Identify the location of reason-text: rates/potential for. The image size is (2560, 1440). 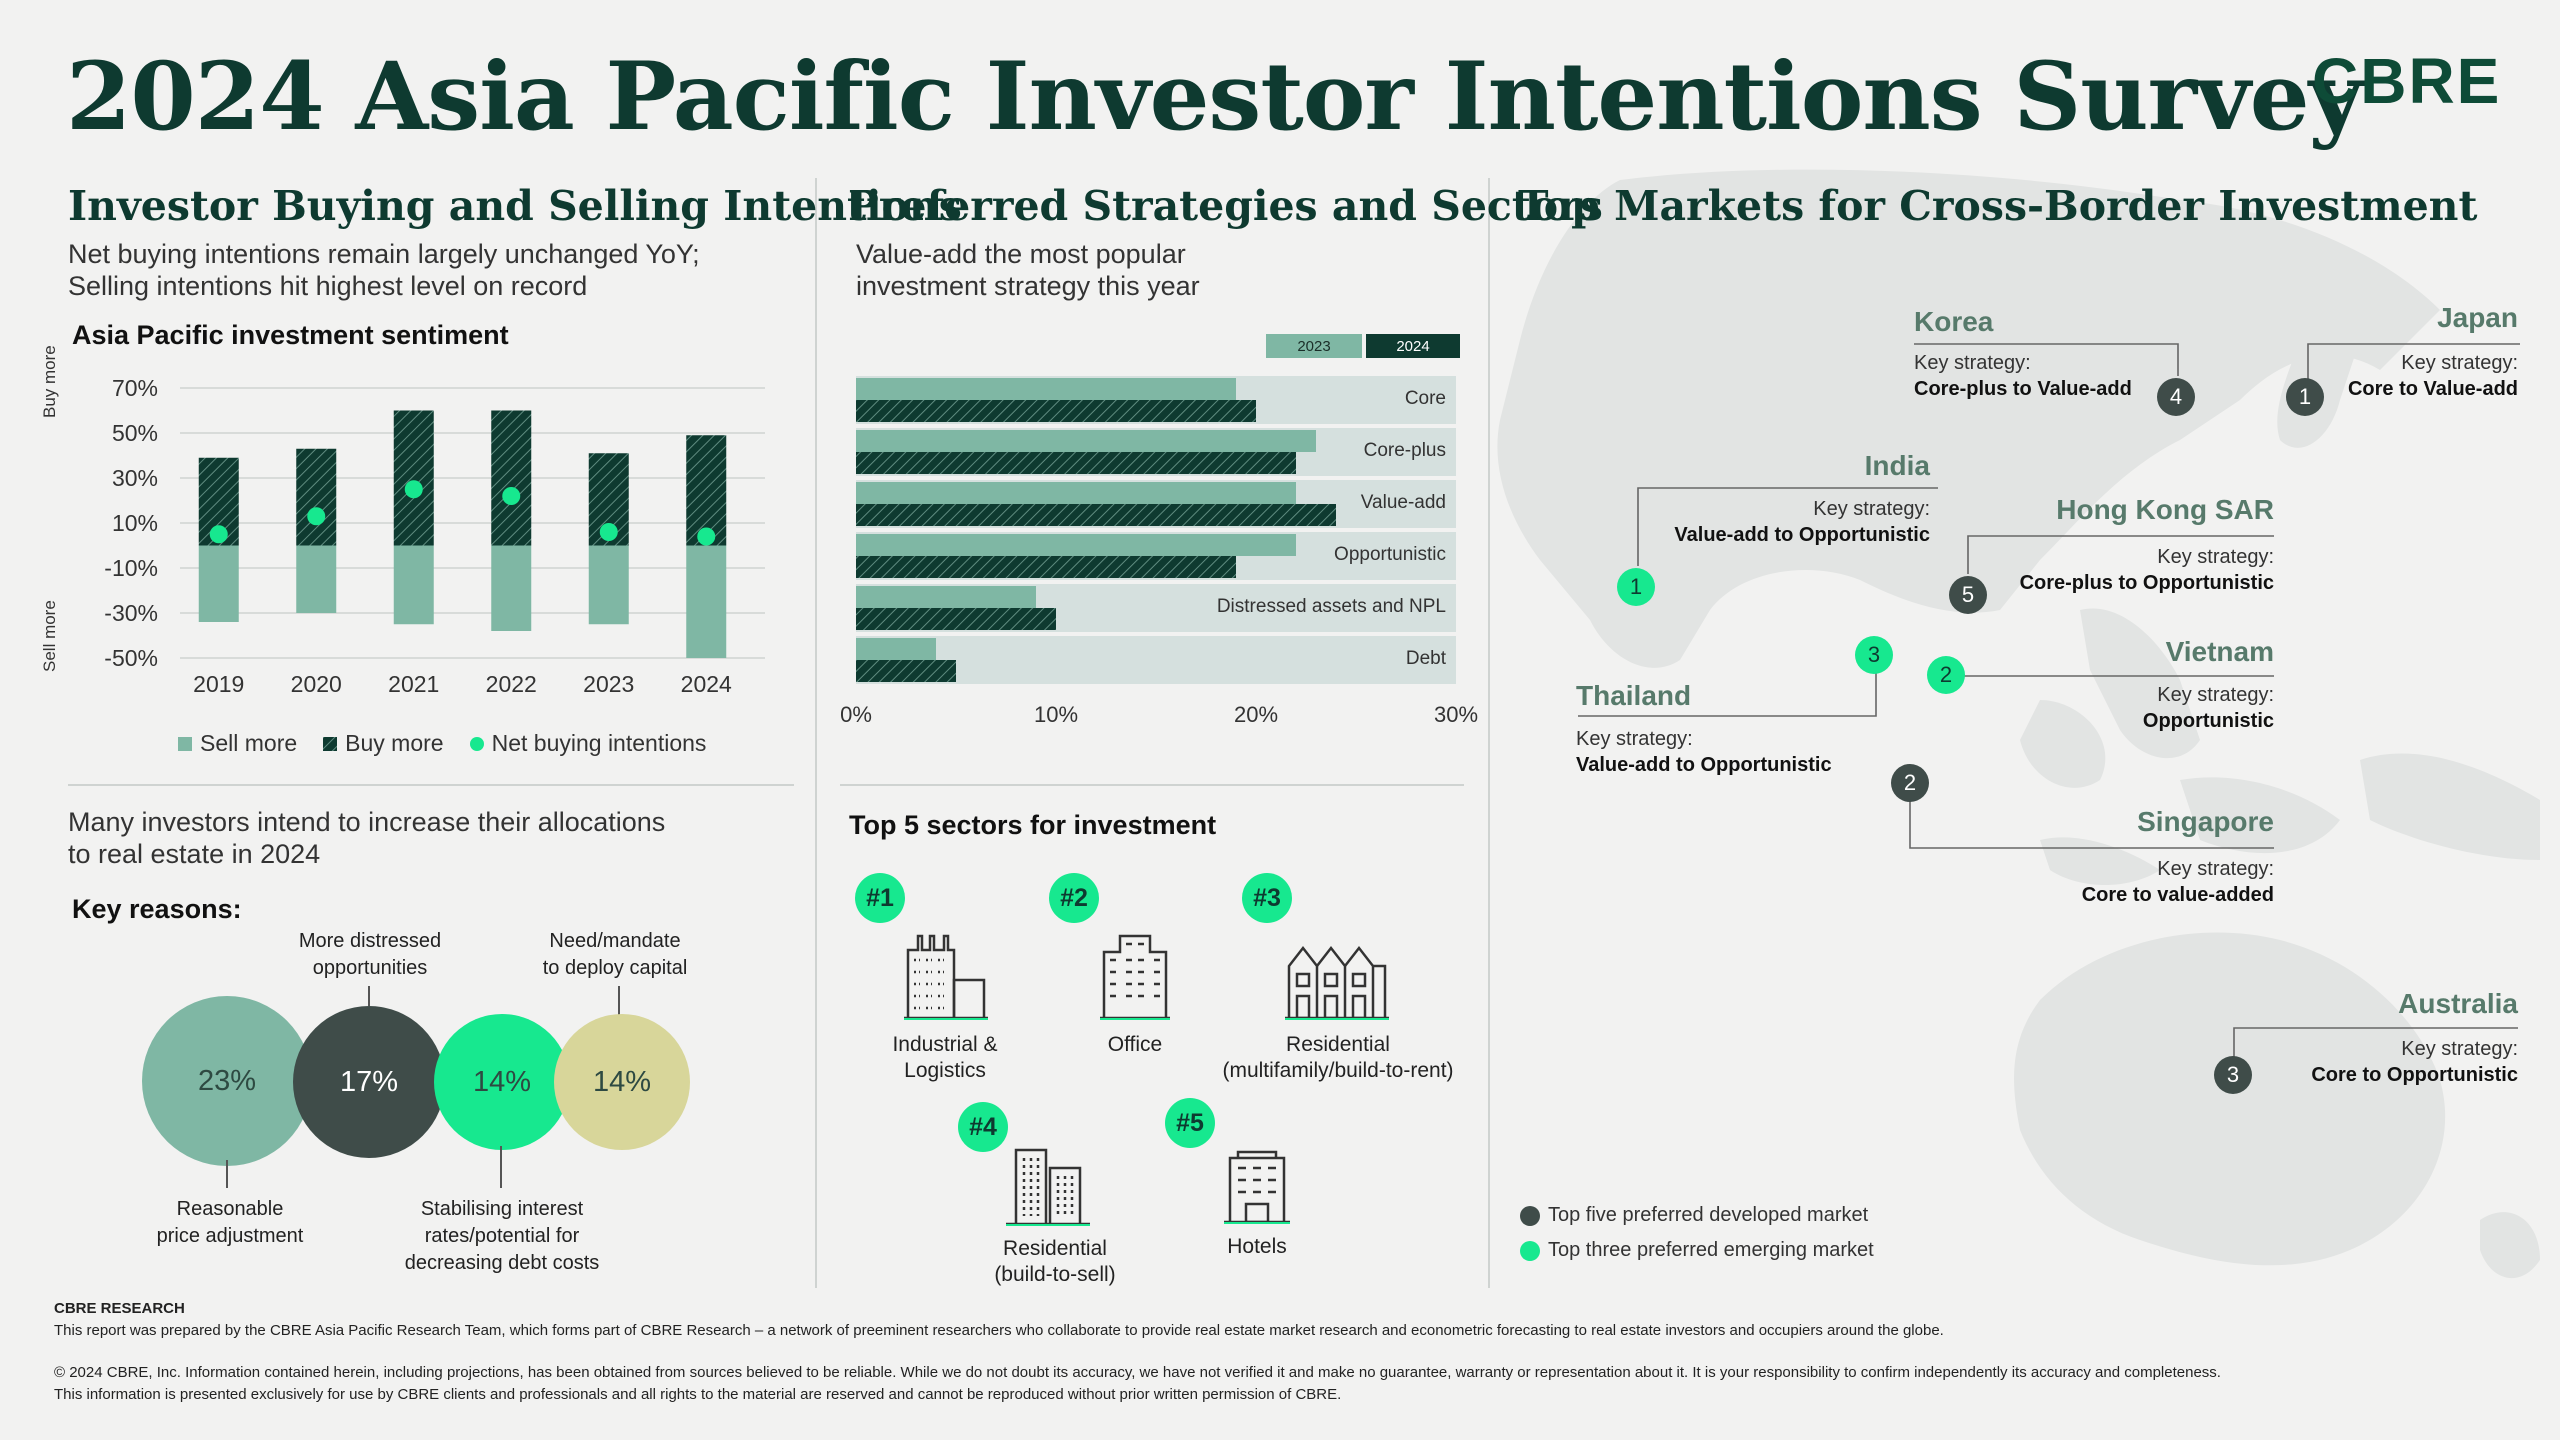
(502, 1236).